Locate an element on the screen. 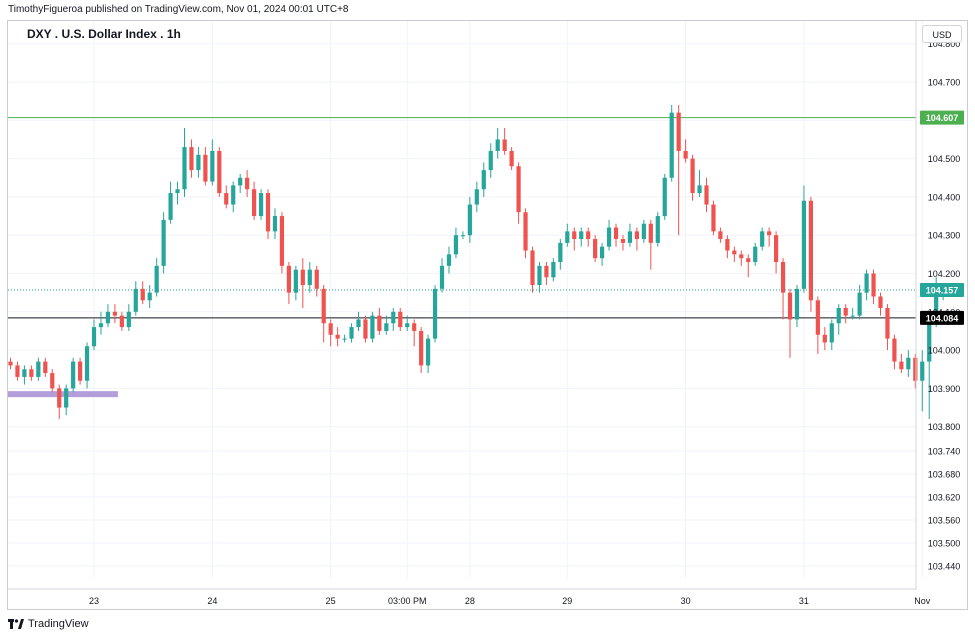  tradingview-logo-icon is located at coordinates (16, 624).